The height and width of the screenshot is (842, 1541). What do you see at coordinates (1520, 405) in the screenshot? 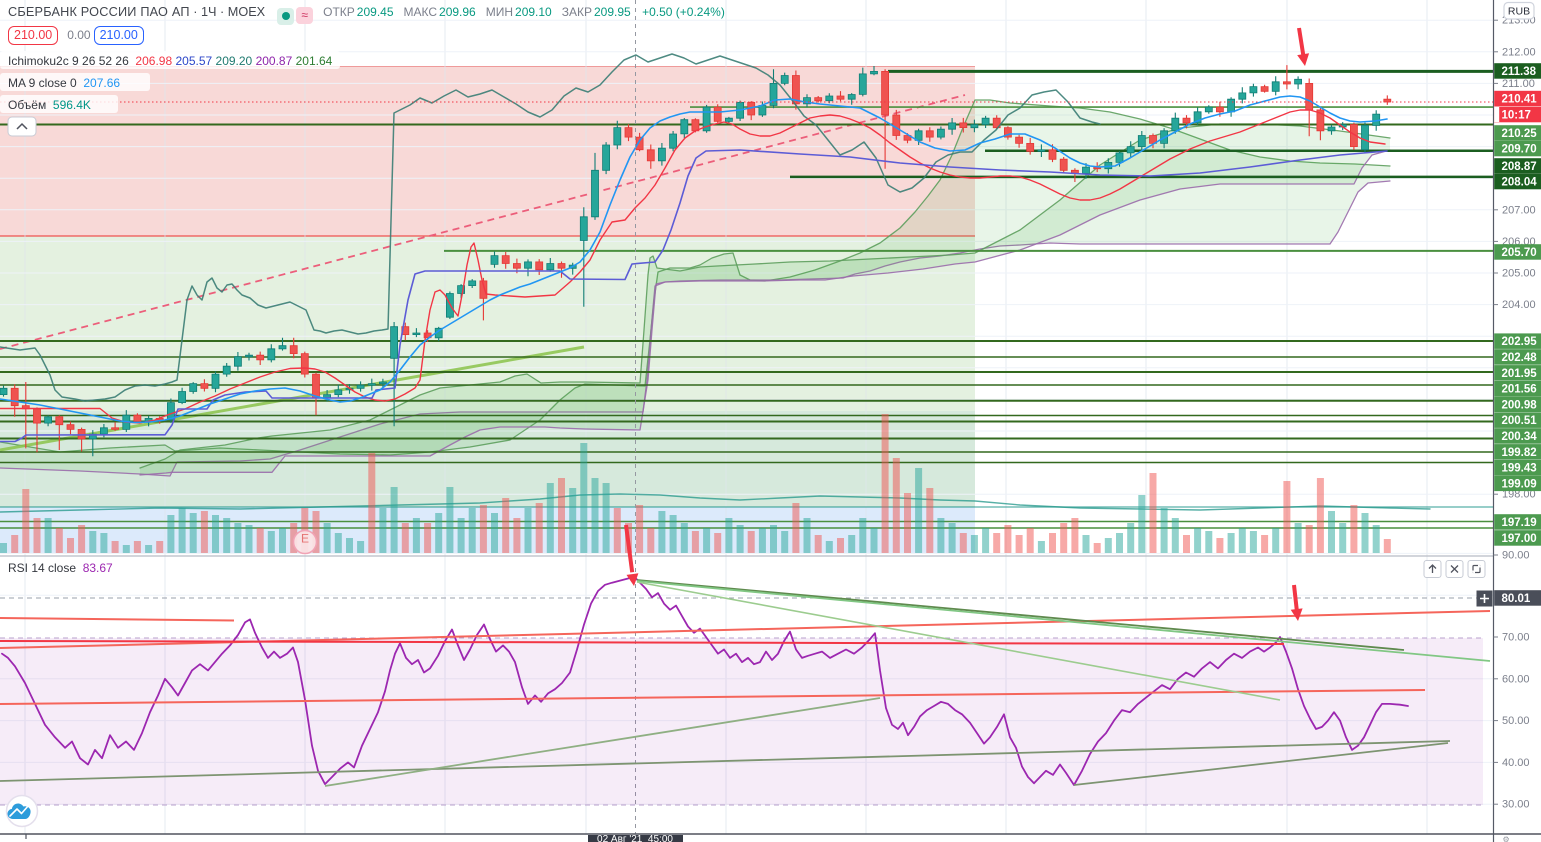
I see `svg-text: 200.98` at bounding box center [1520, 405].